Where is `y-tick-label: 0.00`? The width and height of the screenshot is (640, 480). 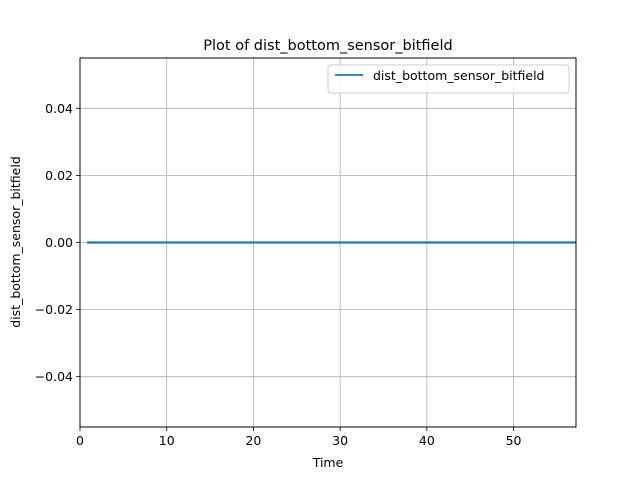
y-tick-label: 0.00 is located at coordinates (59, 242).